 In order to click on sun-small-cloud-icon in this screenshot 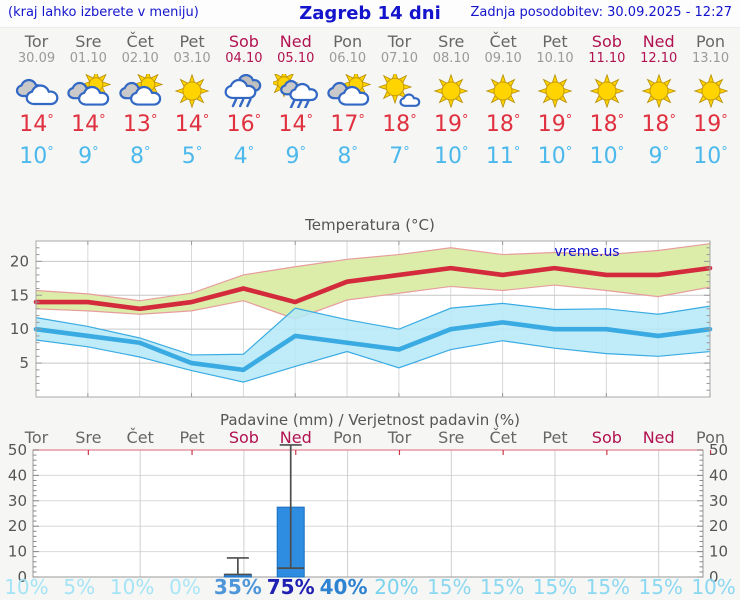, I will do `click(399, 88)`.